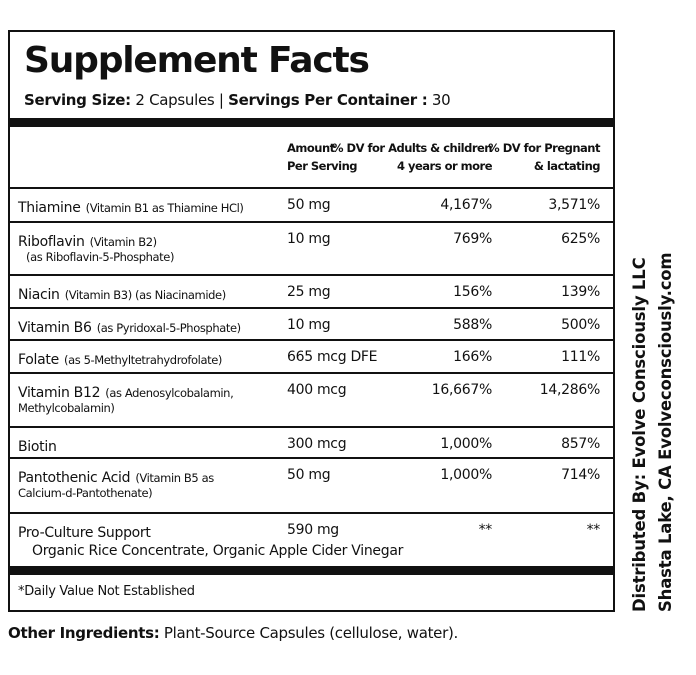 This screenshot has height=675, width=696. I want to click on amount: 400 mcg, so click(317, 390).